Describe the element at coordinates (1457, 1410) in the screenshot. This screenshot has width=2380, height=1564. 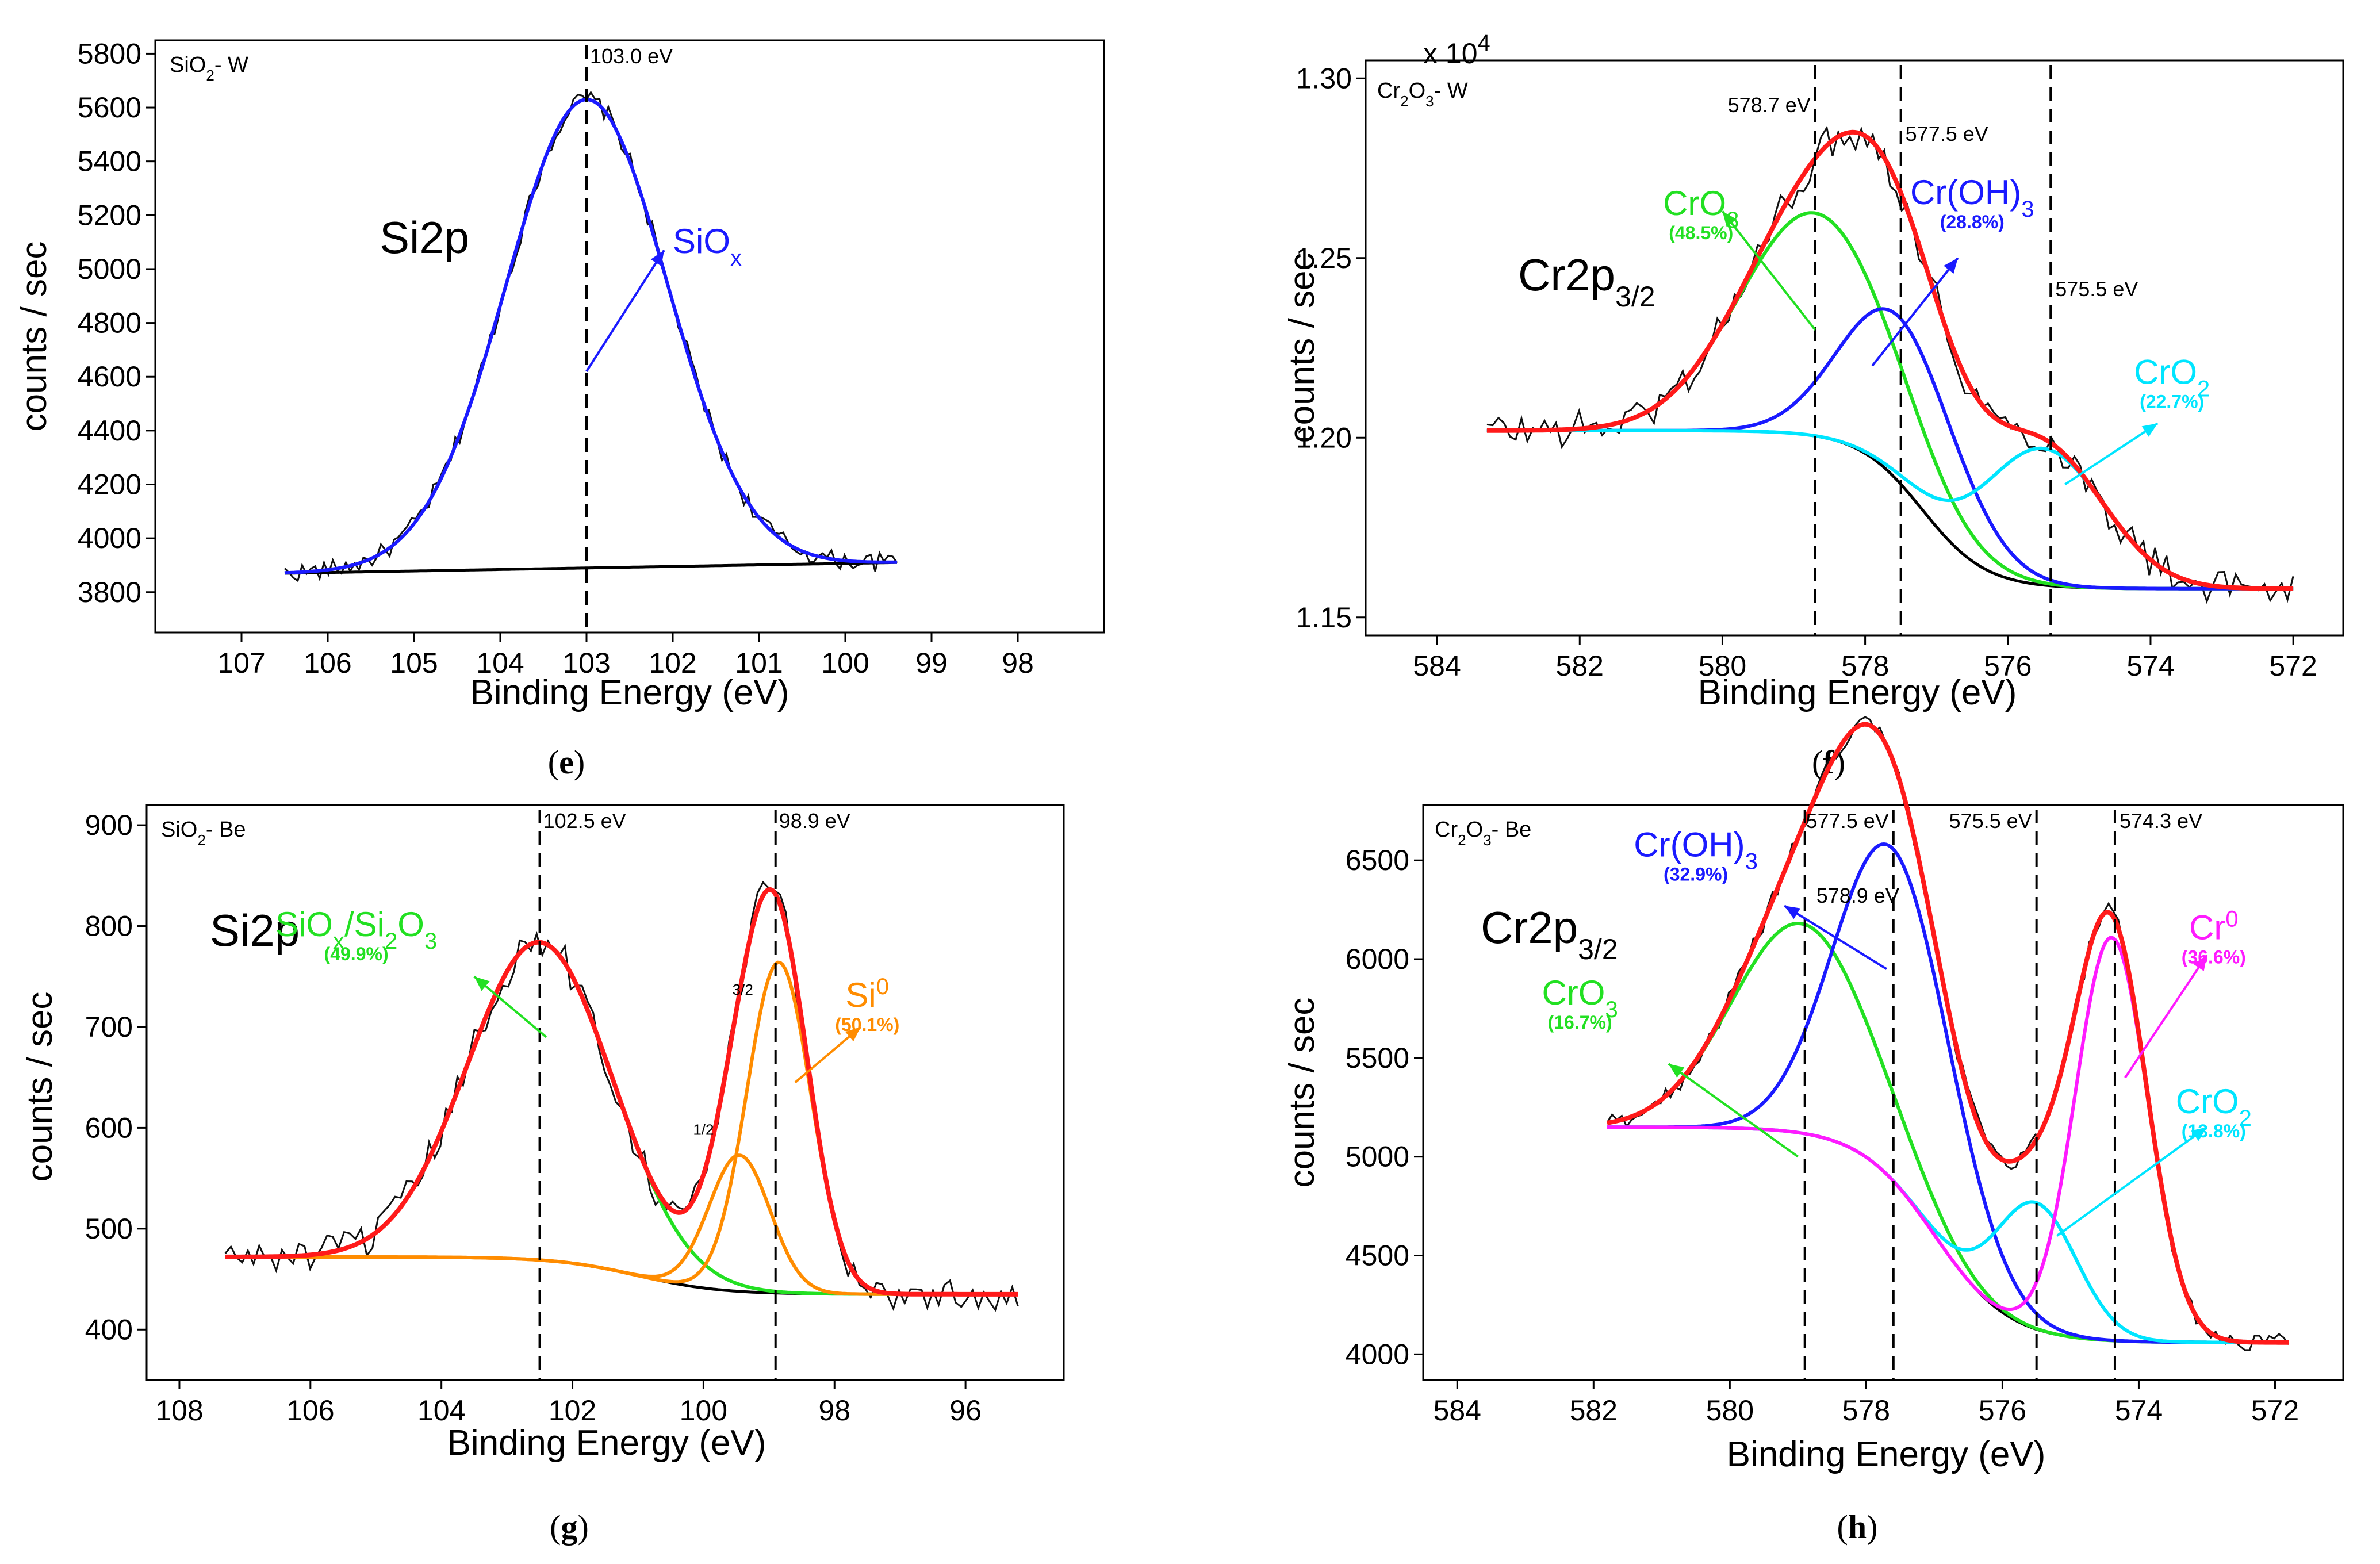
I see `x-tick-label: 584` at that location.